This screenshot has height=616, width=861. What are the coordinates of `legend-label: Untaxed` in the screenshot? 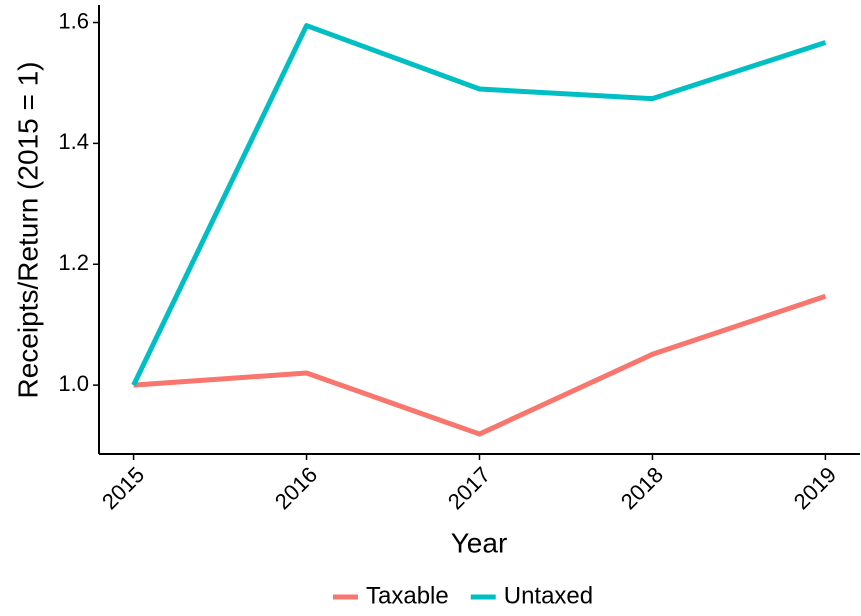 It's located at (548, 595).